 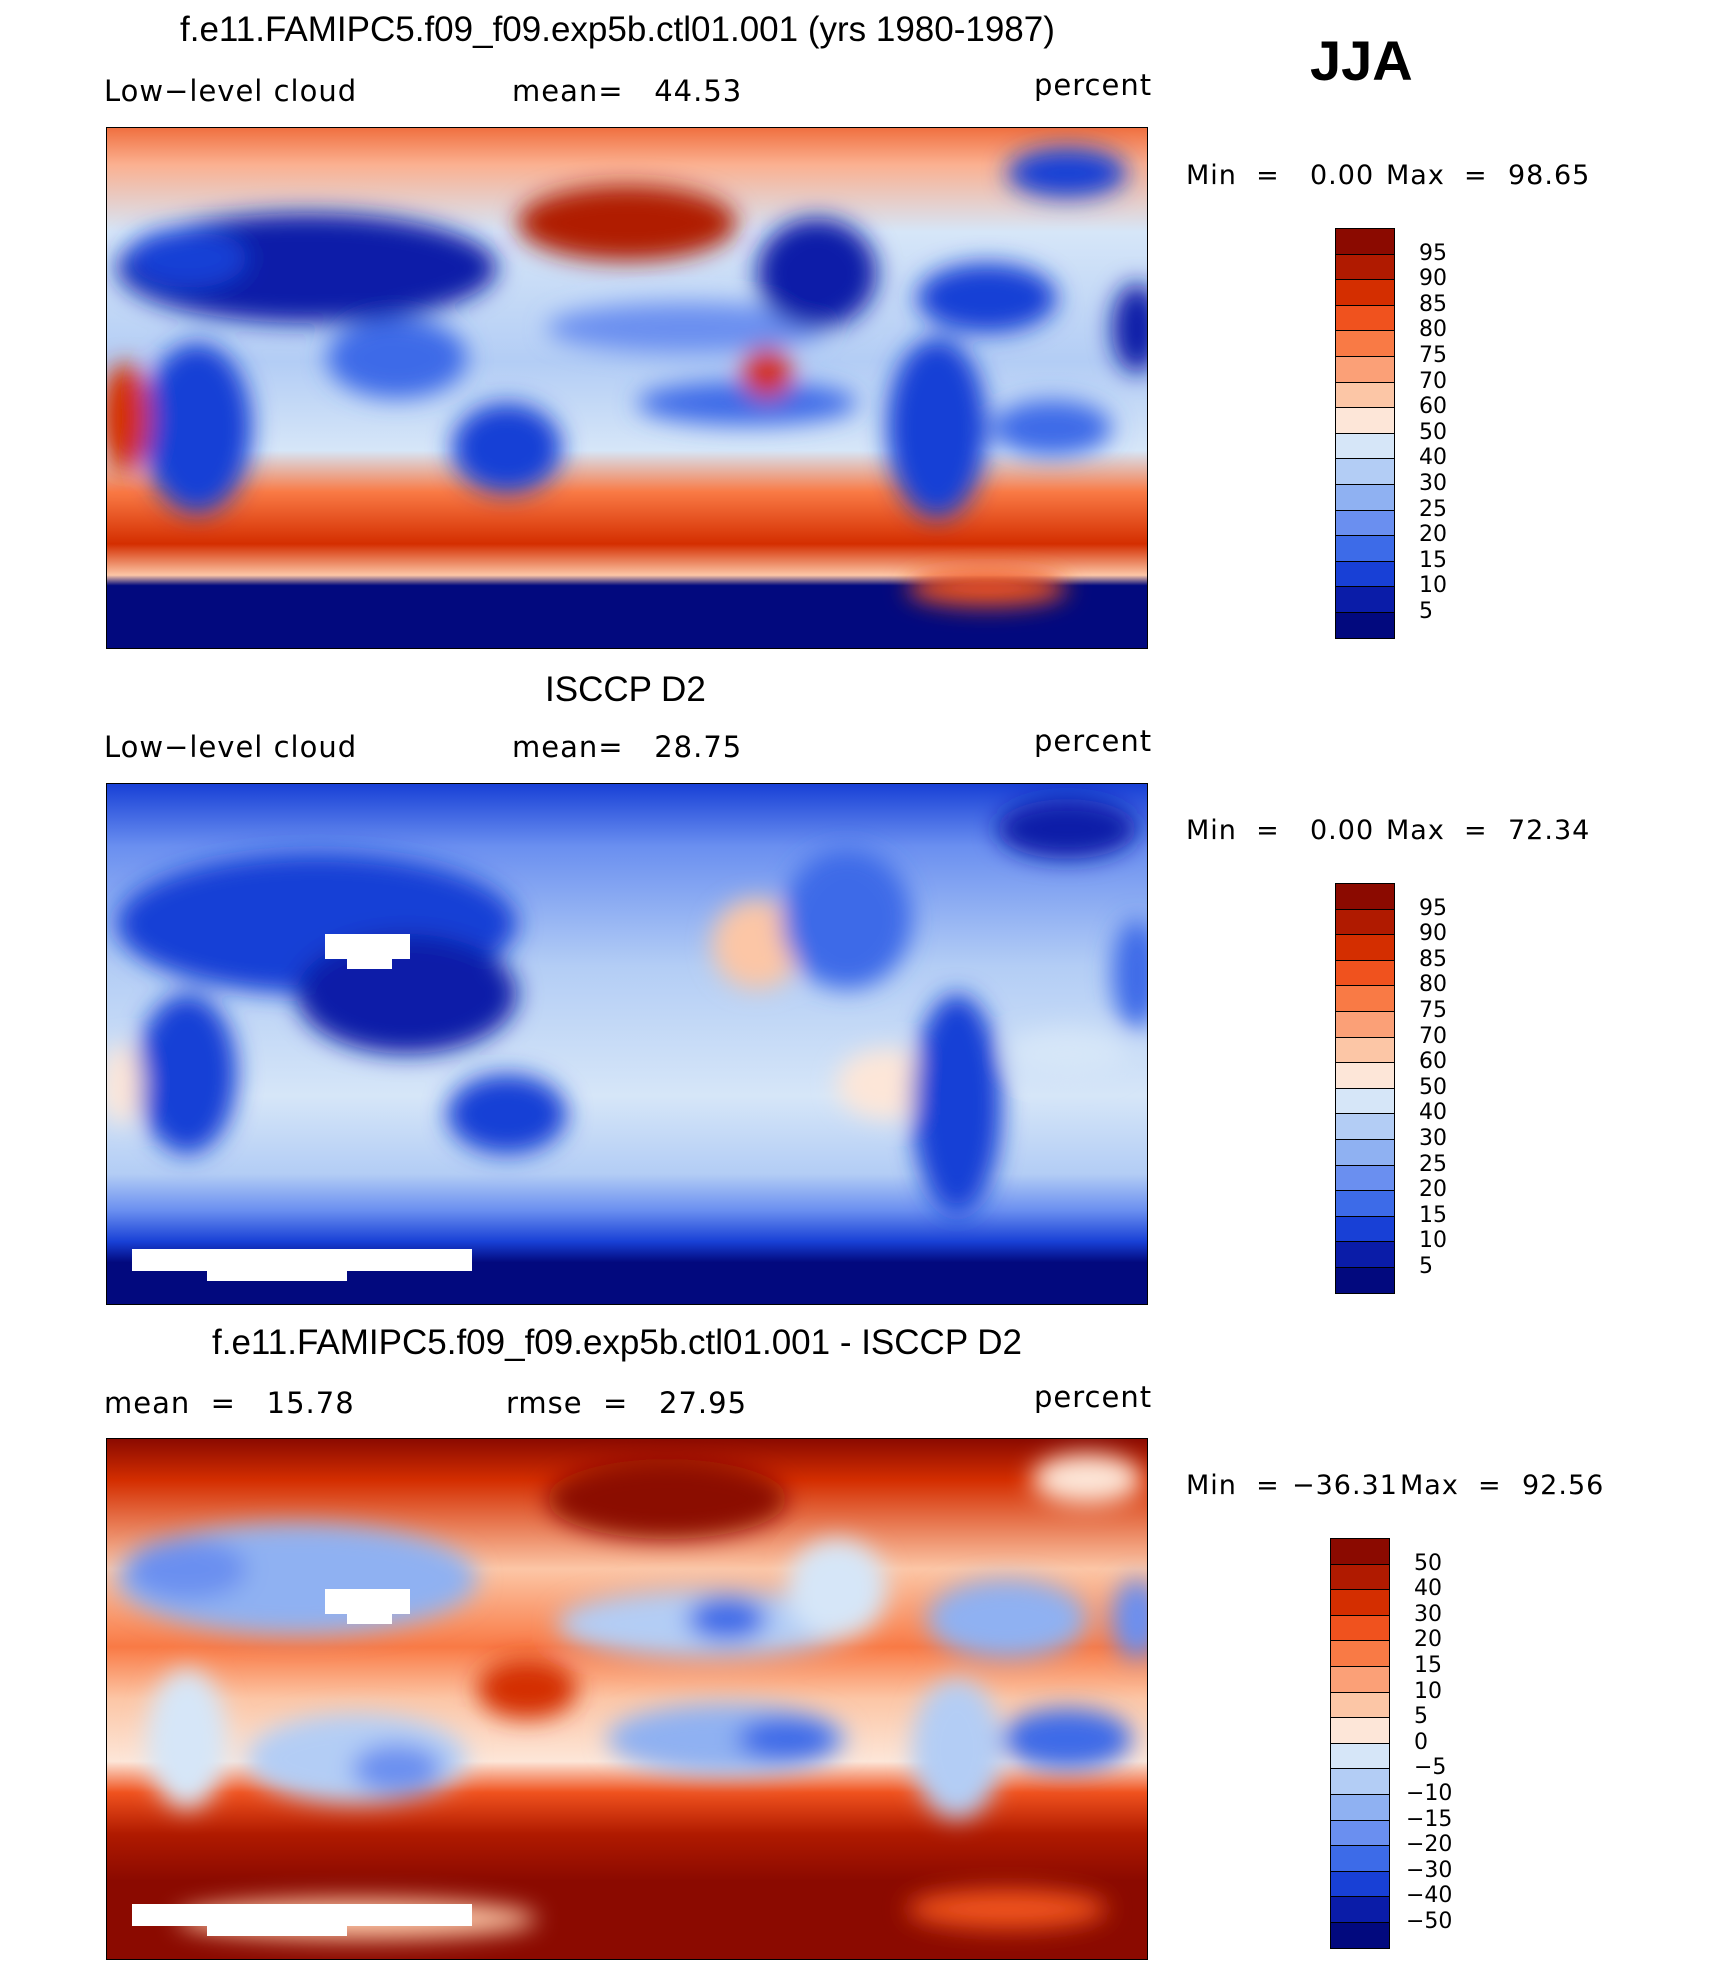 What do you see at coordinates (1233, 1485) in the screenshot?
I see `panel-3-min-label: Min =` at bounding box center [1233, 1485].